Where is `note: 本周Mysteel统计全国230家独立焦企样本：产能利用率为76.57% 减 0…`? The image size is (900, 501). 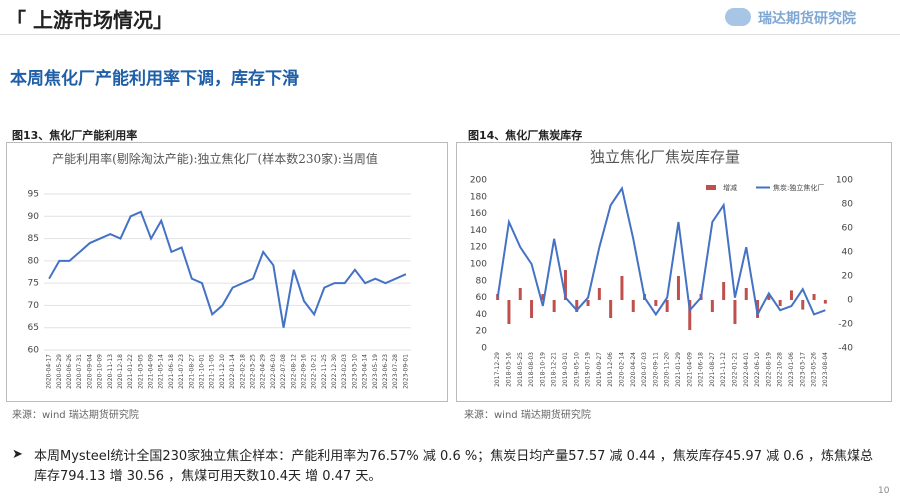 note: 本周Mysteel统计全国230家独立焦企样本：产能利用率为76.57% 减 0… is located at coordinates (454, 466).